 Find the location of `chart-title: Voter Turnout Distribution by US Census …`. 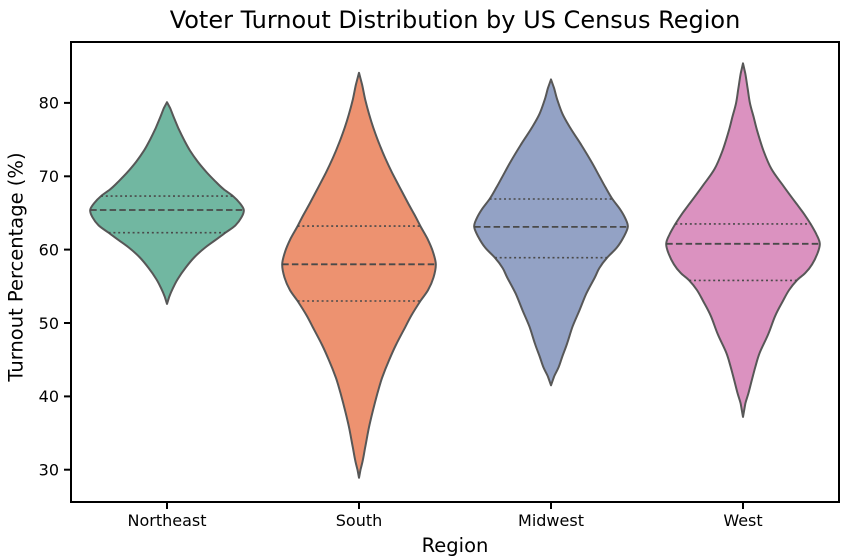

chart-title: Voter Turnout Distribution by US Census … is located at coordinates (455, 20).